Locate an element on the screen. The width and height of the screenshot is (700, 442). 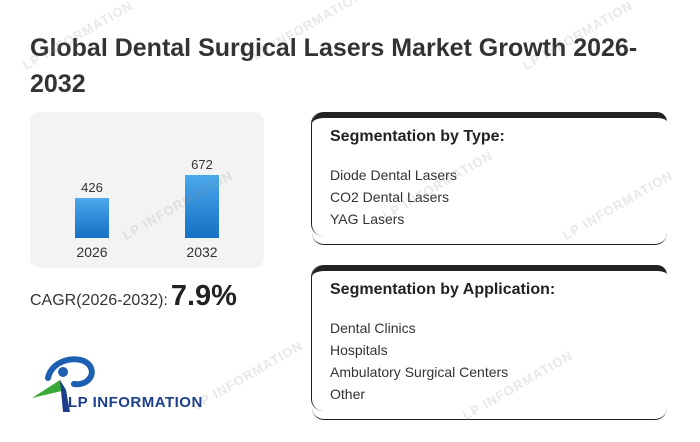
bar-2032 is located at coordinates (202, 206).